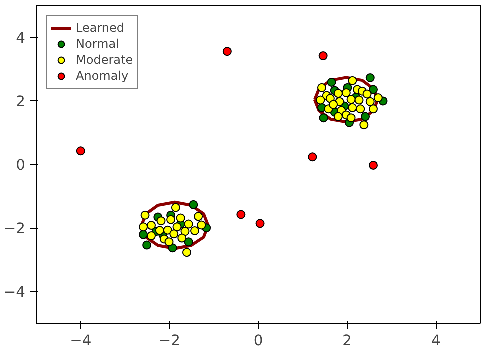 The width and height of the screenshot is (500, 350). What do you see at coordinates (347, 341) in the screenshot?
I see `x-tick-label: 2` at bounding box center [347, 341].